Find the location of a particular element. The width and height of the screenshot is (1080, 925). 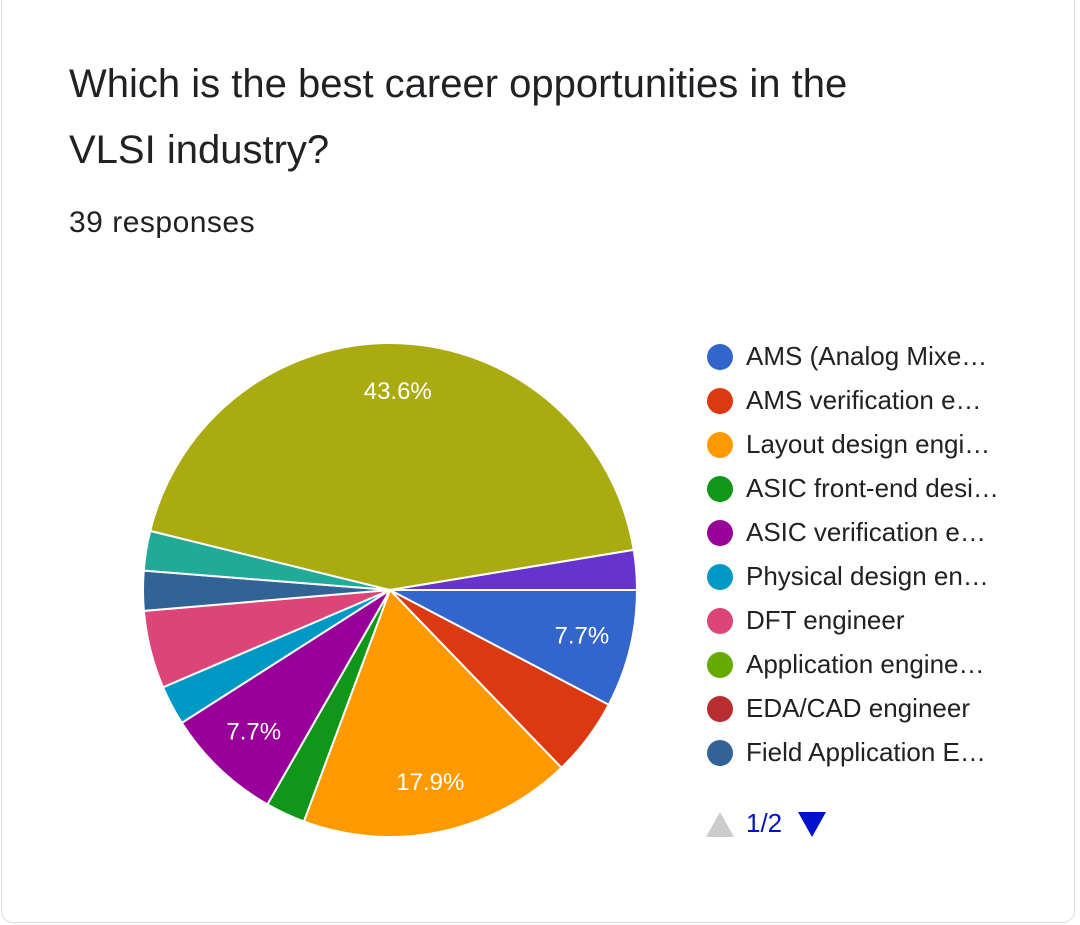

response-count: 39 responses is located at coordinates (162, 222).